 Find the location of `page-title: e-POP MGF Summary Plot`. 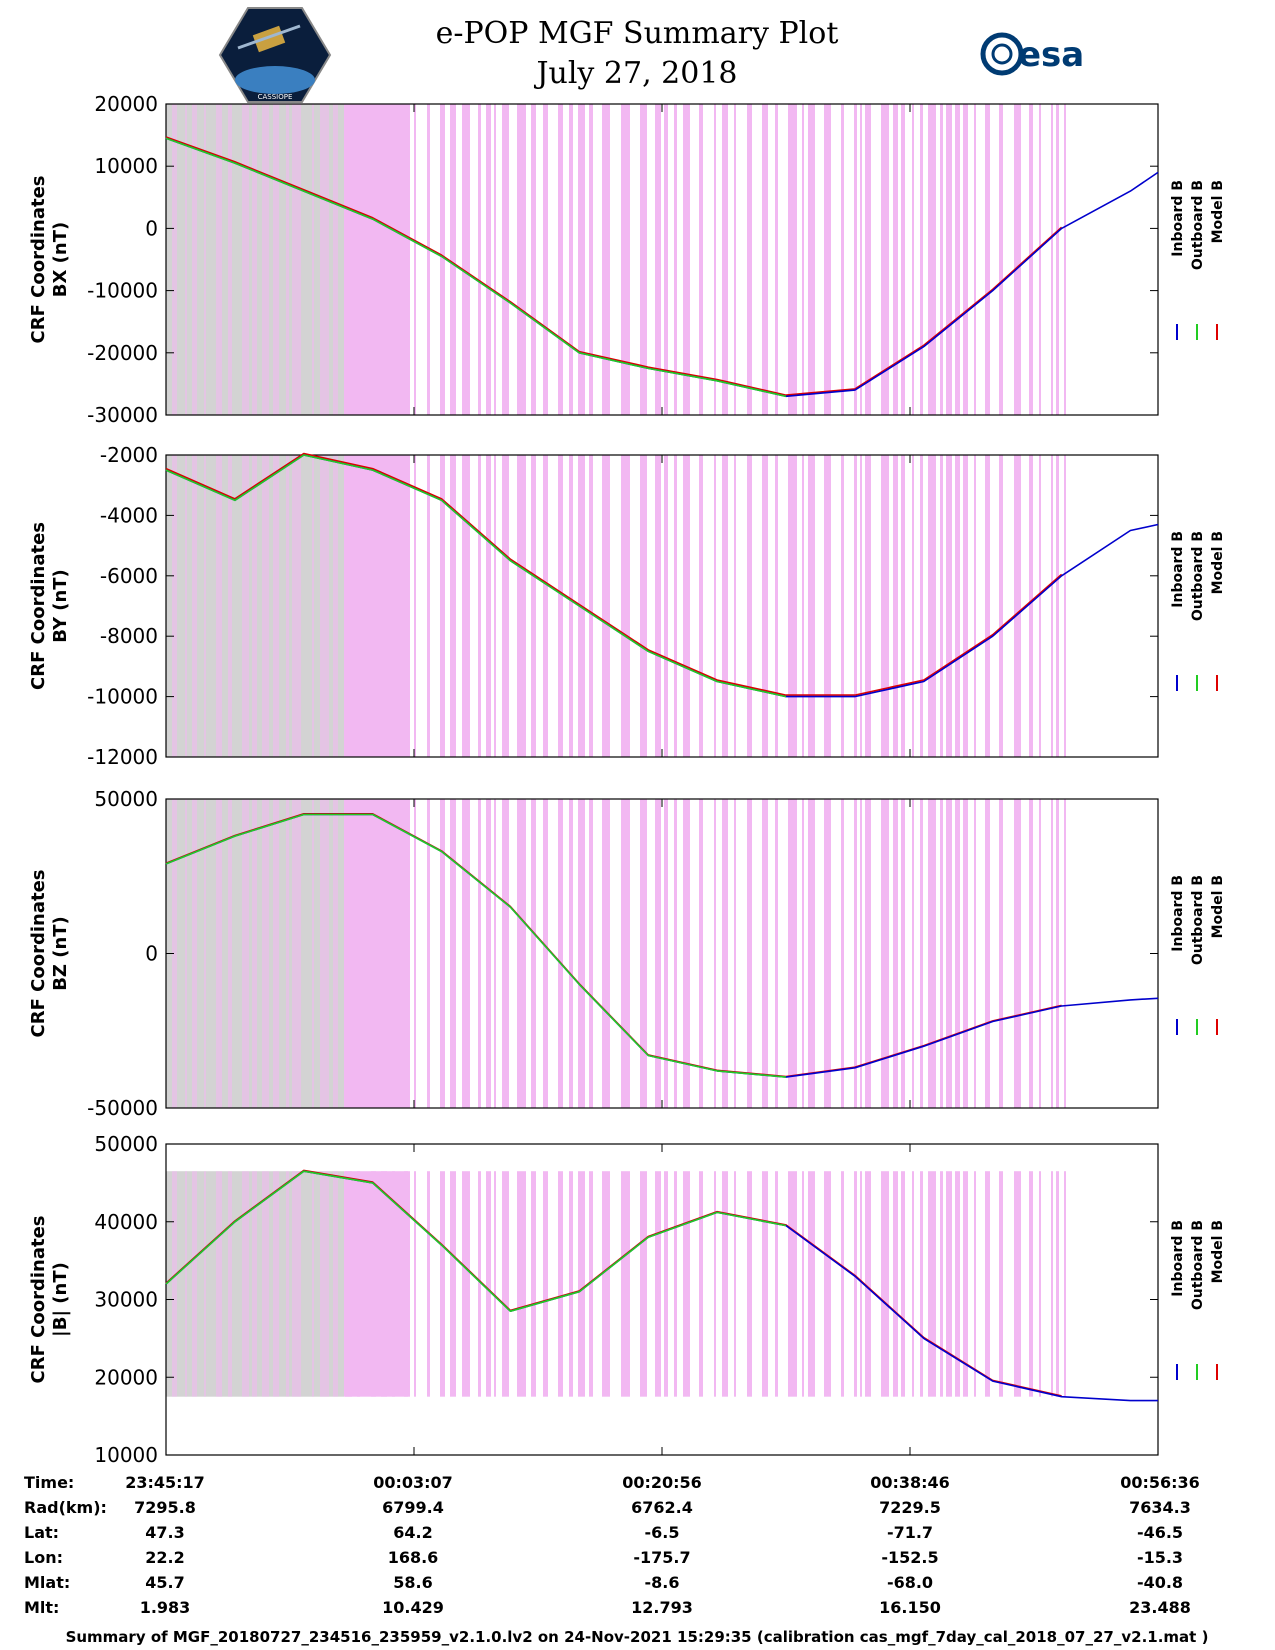

page-title: e-POP MGF Summary Plot is located at coordinates (637, 33).